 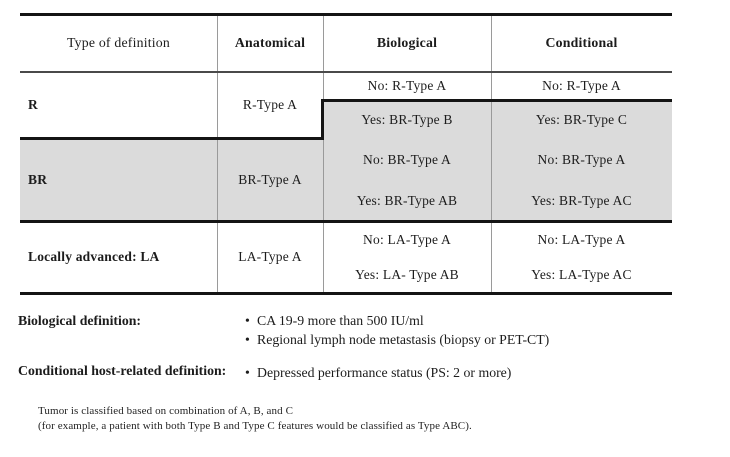 I want to click on cell-br-conditional-no: No: BR-Type A, so click(x=581, y=159).